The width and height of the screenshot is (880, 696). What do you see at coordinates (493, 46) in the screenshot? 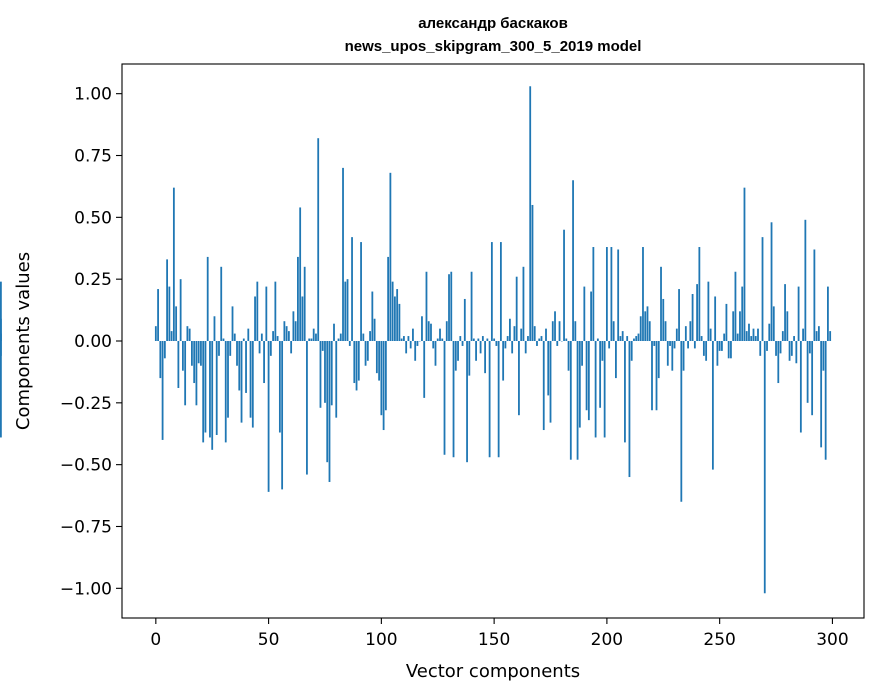
I see `chart-subtitle: news_upos_skipgram_300_5_2019 model` at bounding box center [493, 46].